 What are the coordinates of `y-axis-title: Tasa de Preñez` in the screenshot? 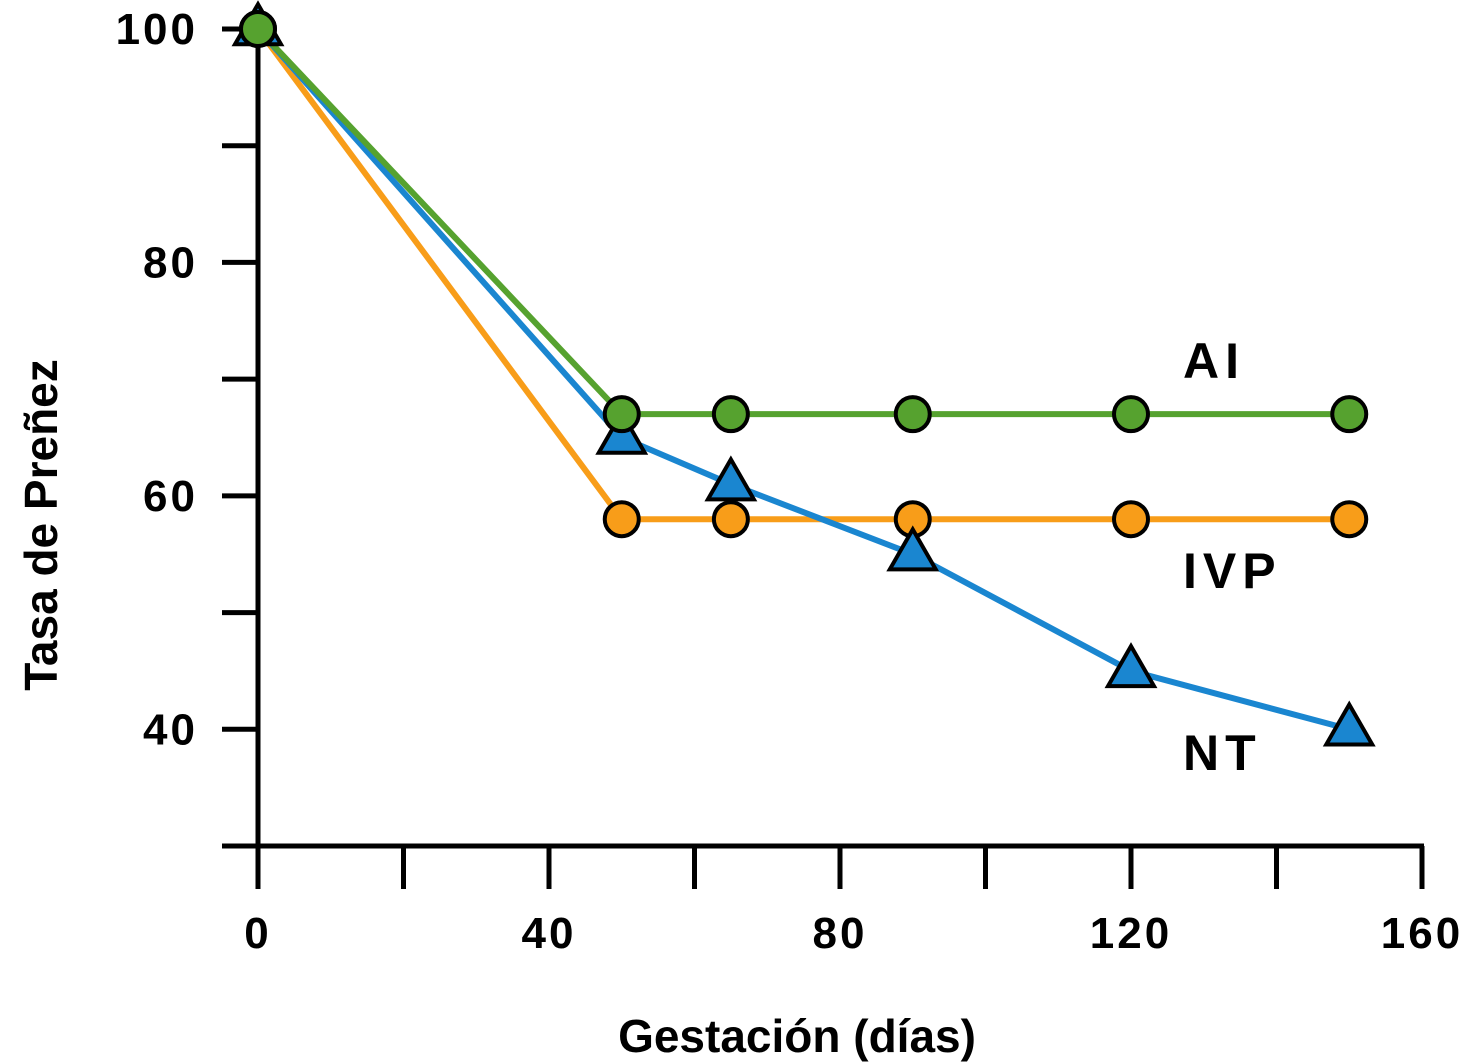 It's located at (41, 525).